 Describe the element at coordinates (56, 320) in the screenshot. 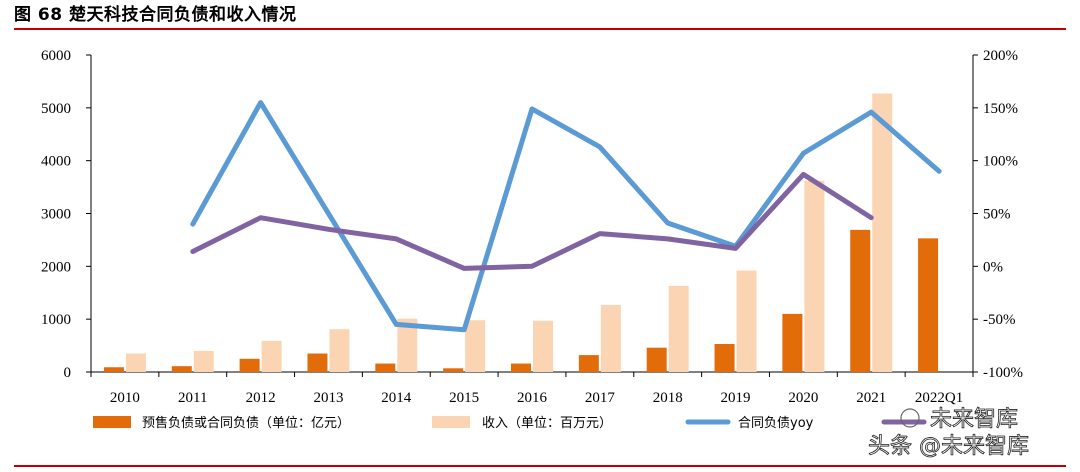

I see `y-left-tick-label: 1000` at that location.